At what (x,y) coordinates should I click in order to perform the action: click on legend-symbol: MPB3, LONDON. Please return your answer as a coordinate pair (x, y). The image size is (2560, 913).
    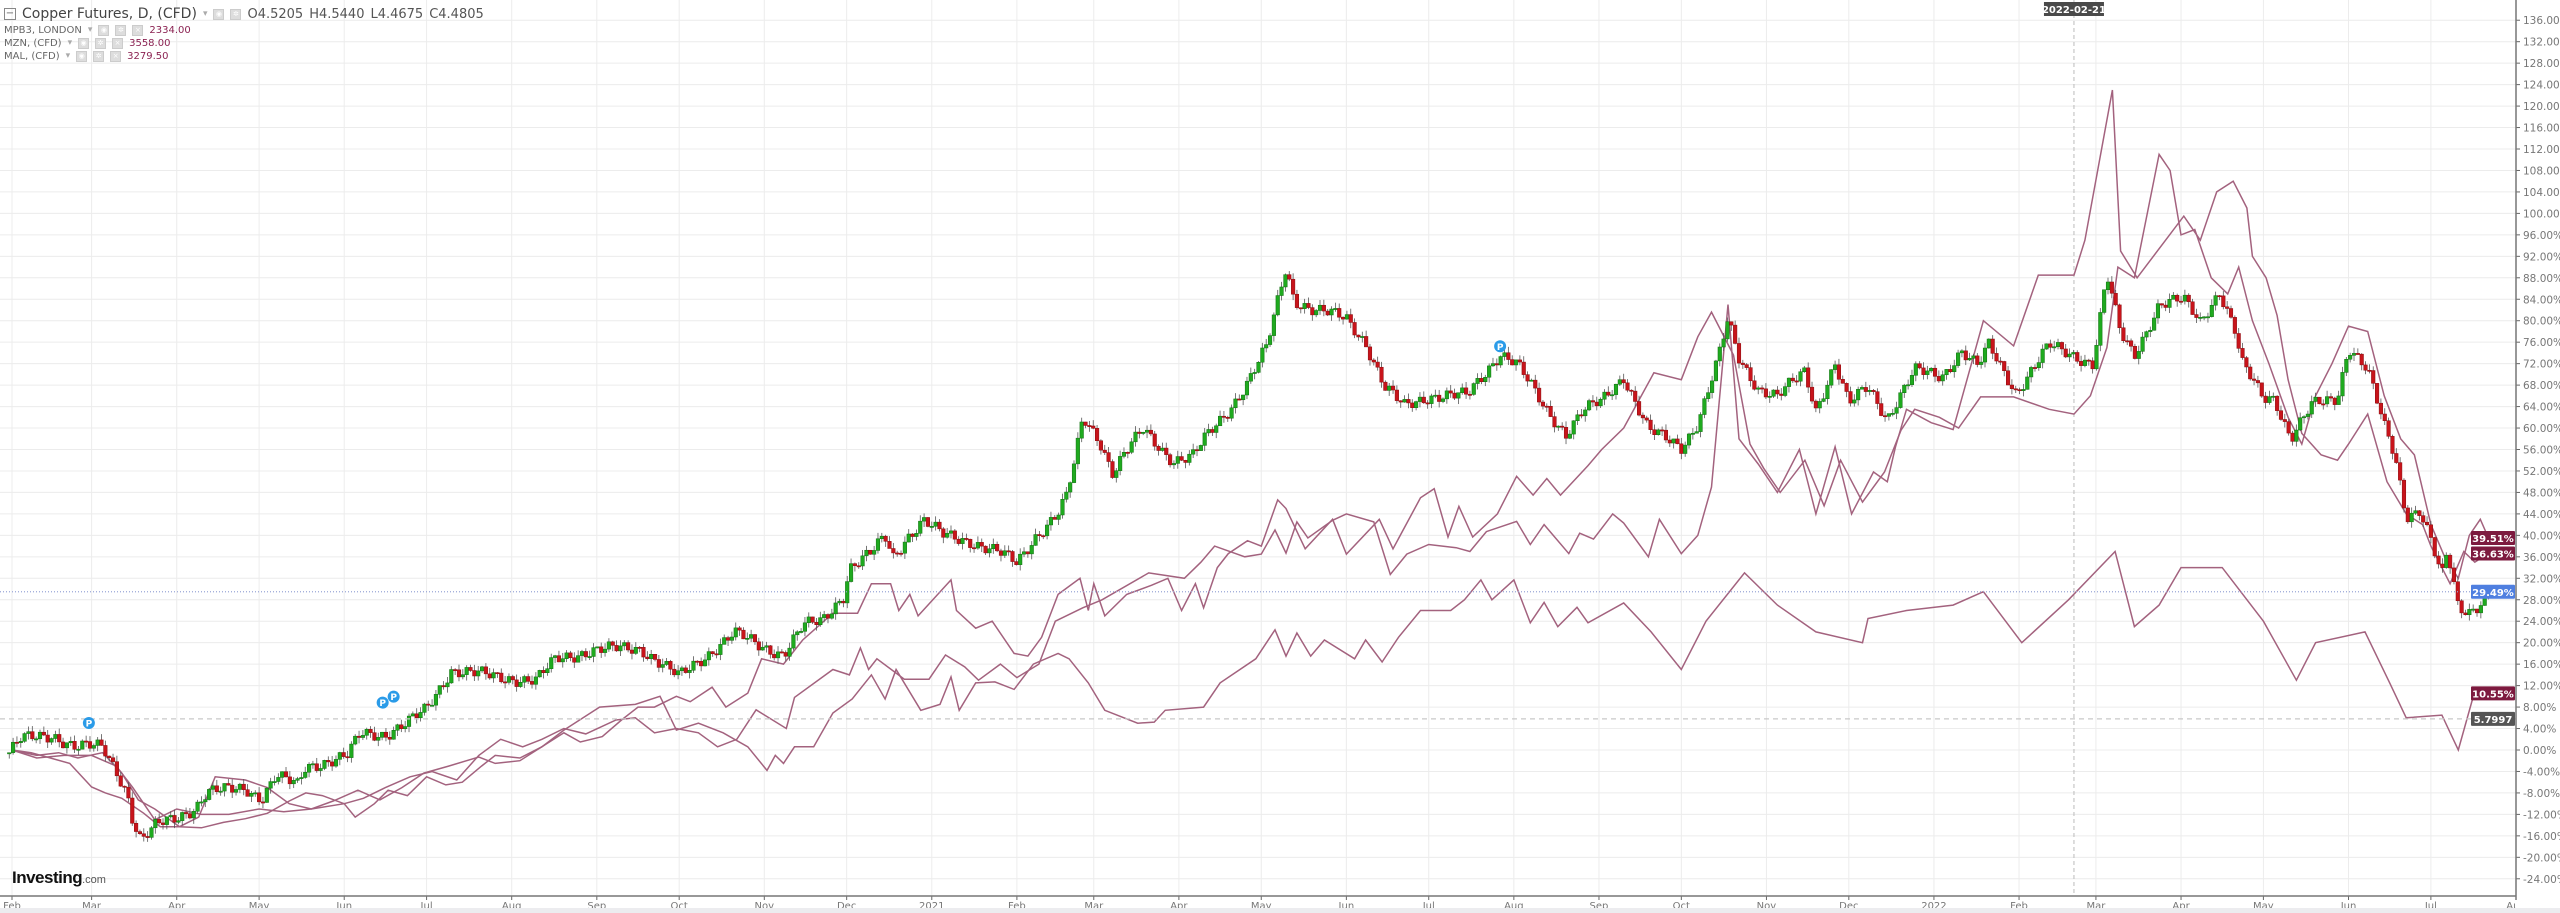
    Looking at the image, I should click on (43, 30).